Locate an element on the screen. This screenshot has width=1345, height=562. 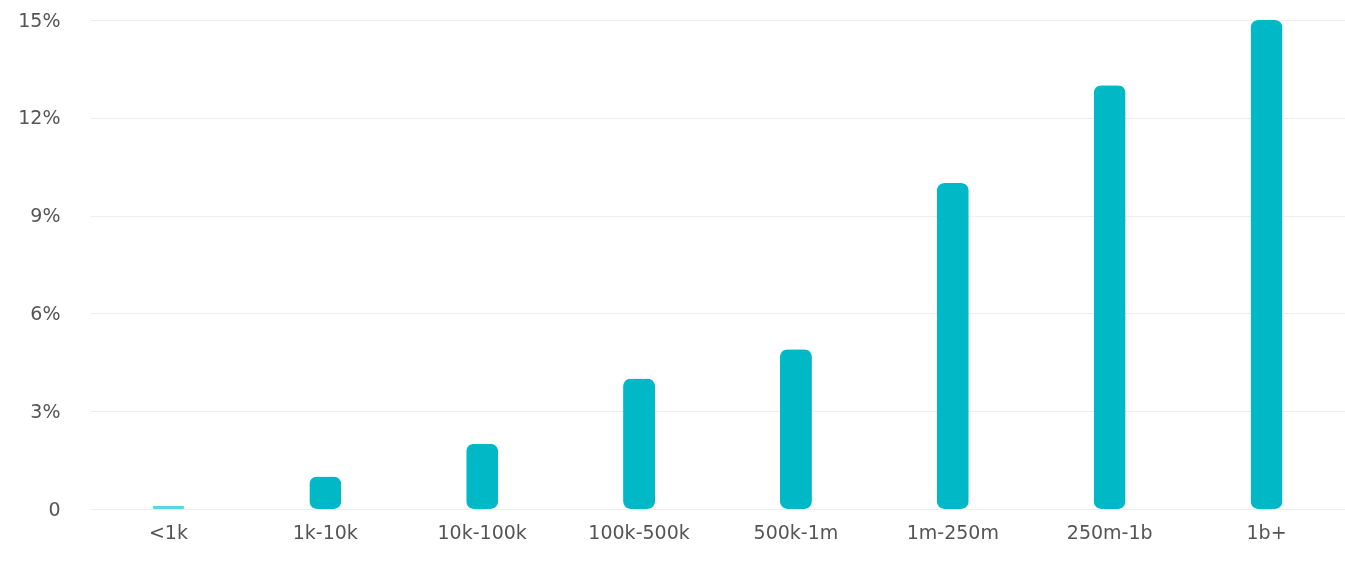
y-tick-label: 3% is located at coordinates (45, 410).